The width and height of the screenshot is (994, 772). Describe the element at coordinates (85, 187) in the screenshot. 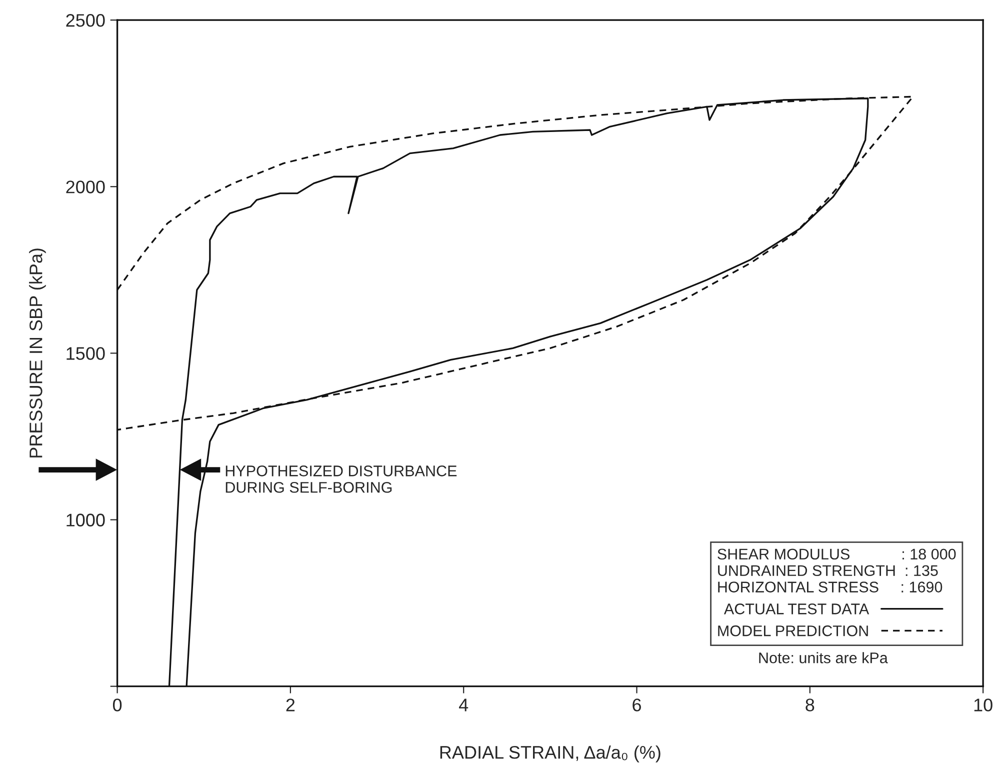

I see `y-tick-label: 2000` at that location.